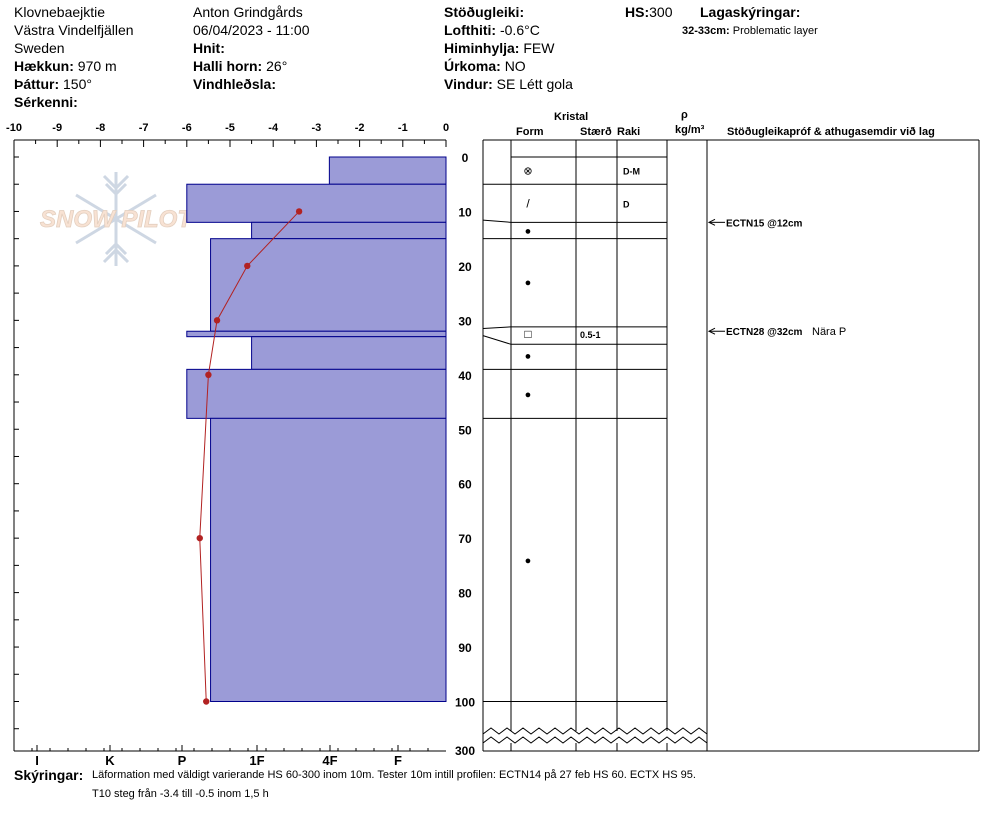  What do you see at coordinates (256, 760) in the screenshot?
I see `hardness-tick-label: 1F` at bounding box center [256, 760].